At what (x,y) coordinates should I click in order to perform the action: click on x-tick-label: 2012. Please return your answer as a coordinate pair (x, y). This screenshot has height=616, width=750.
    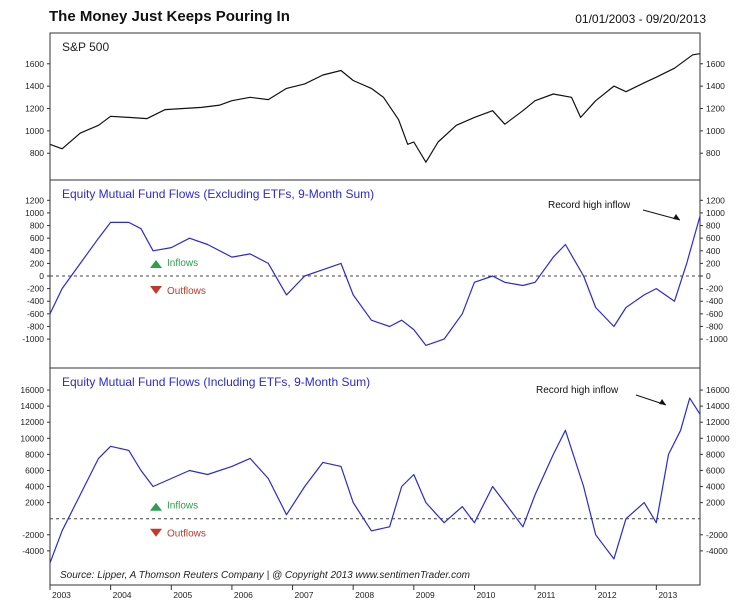
    Looking at the image, I should click on (607, 595).